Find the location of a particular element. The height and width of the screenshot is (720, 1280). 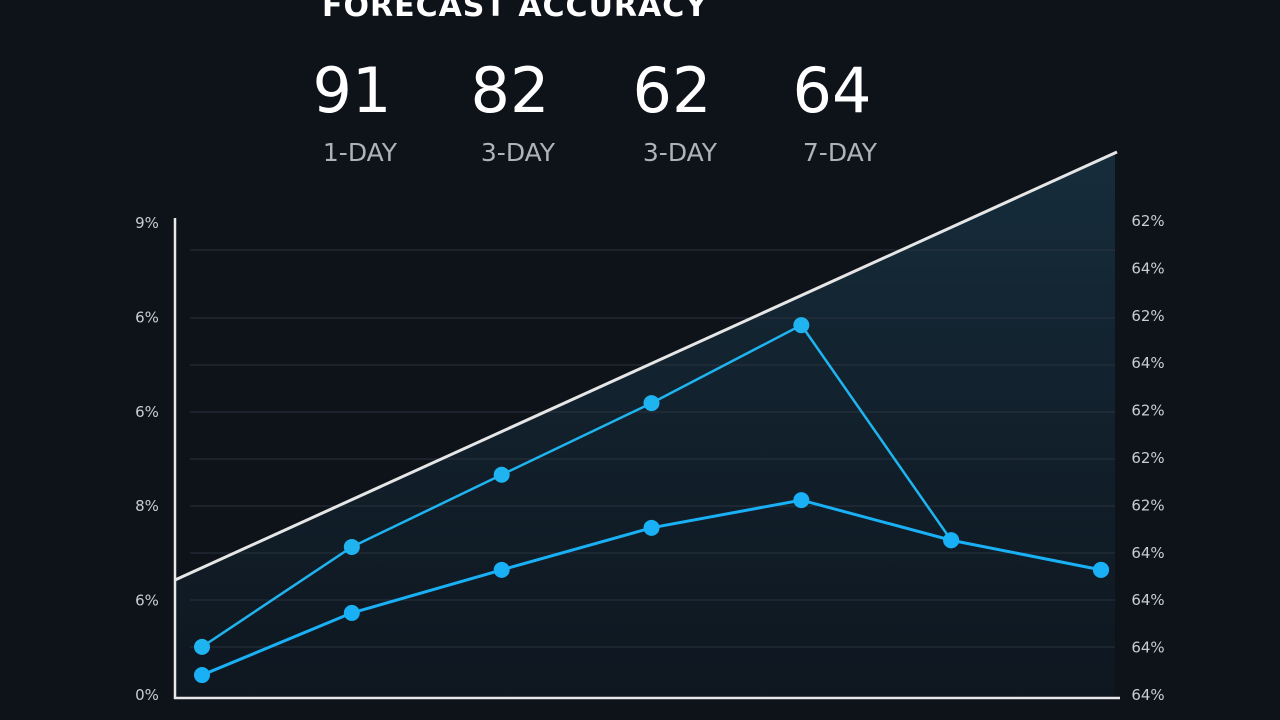

left-label: 9% is located at coordinates (147, 223).